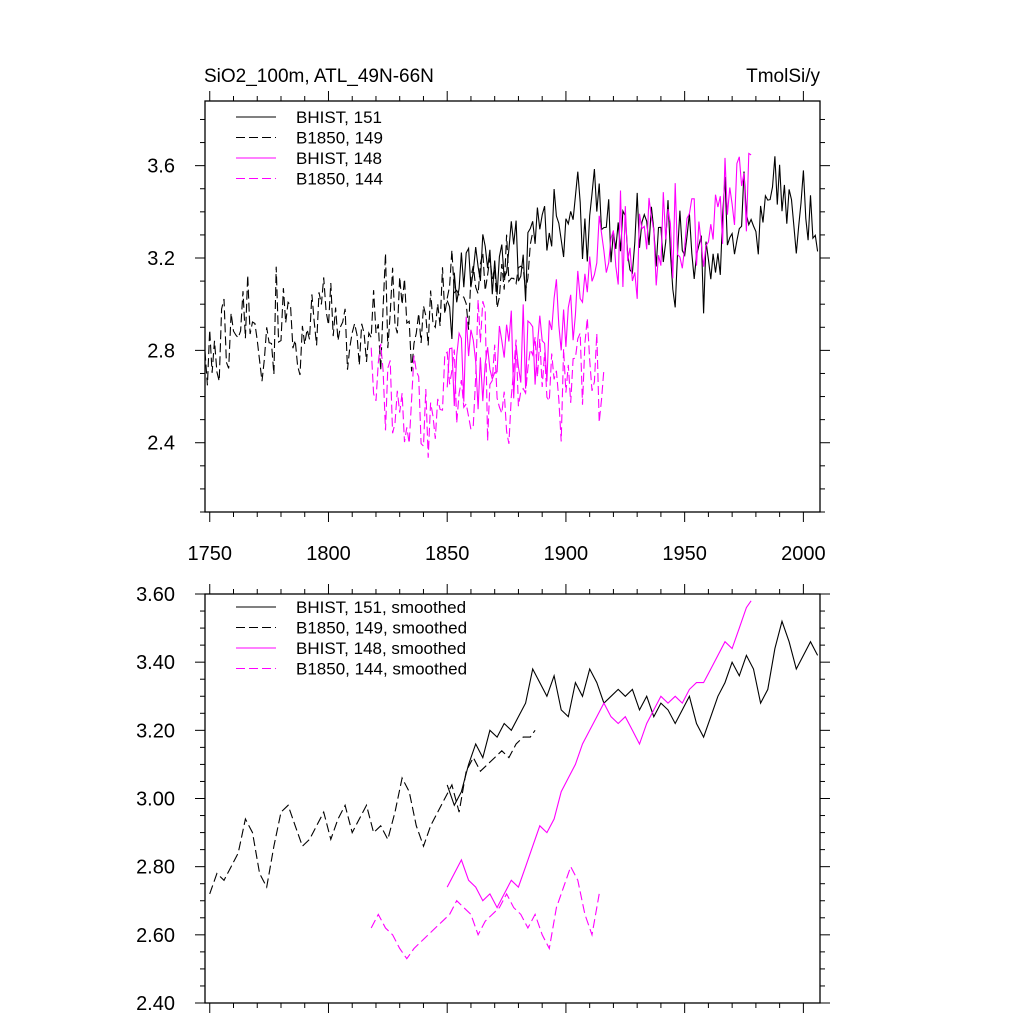  What do you see at coordinates (339, 138) in the screenshot?
I see `legend-label-b1850-149: B1850, 149` at bounding box center [339, 138].